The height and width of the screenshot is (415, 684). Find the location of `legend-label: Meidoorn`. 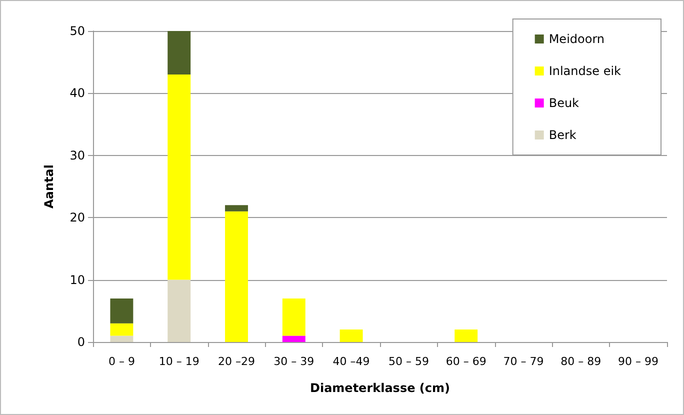

legend-label: Meidoorn is located at coordinates (576, 39).